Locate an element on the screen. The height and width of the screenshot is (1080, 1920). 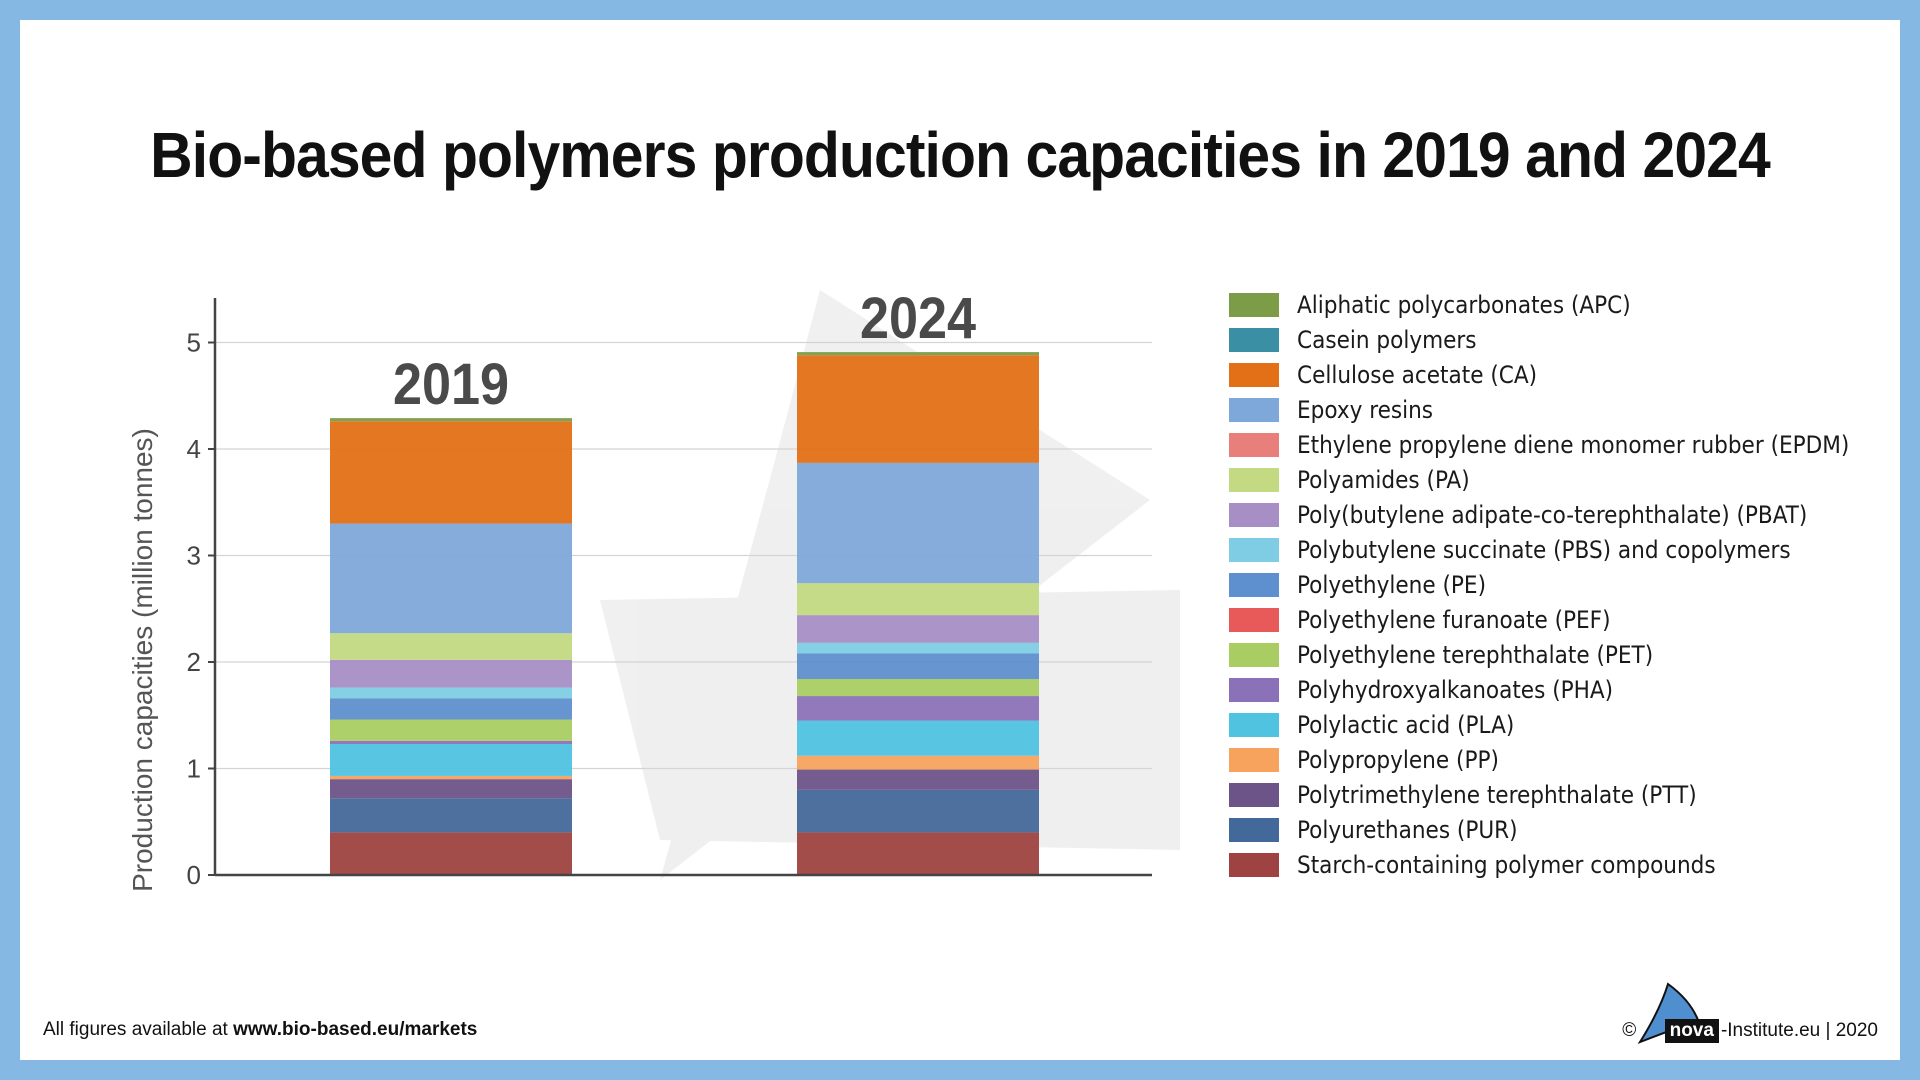
legend-label: Polypropylene (PP) is located at coordinates (1398, 759).